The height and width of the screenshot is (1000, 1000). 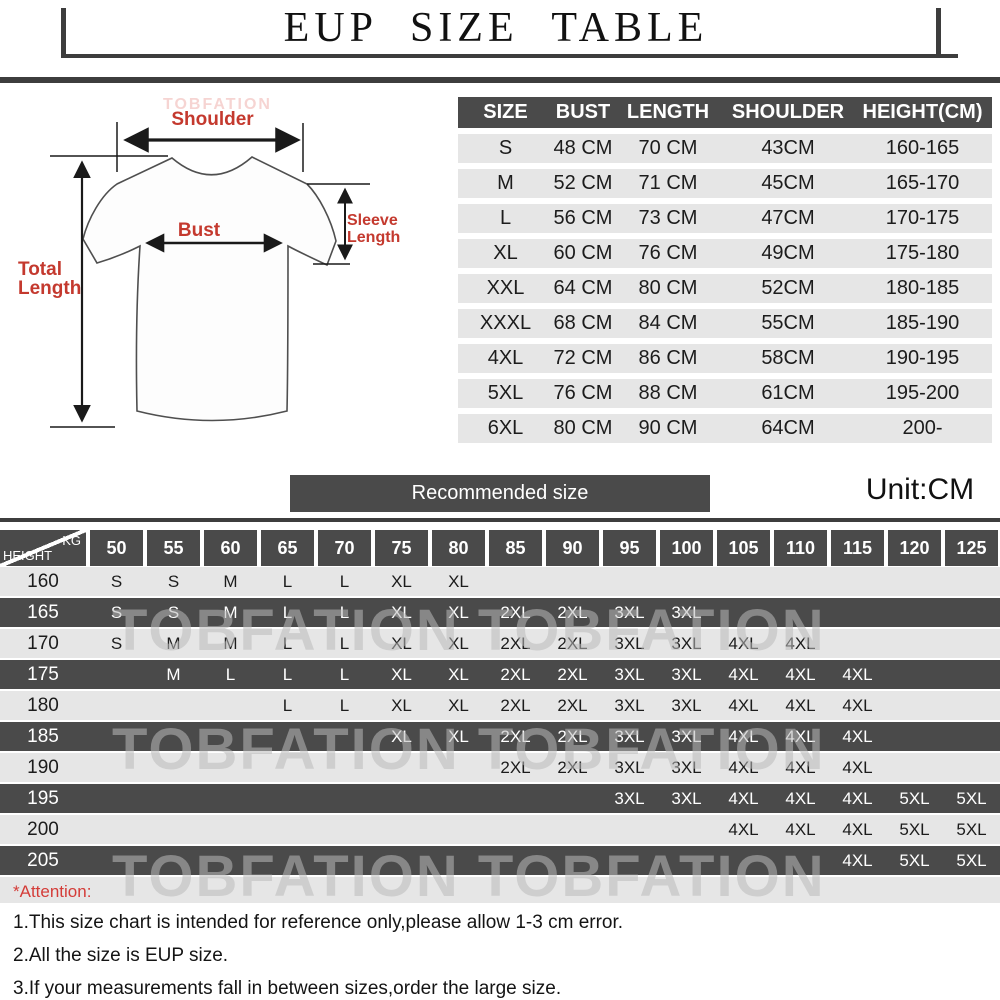 I want to click on tshirt-outline, so click(x=209, y=289).